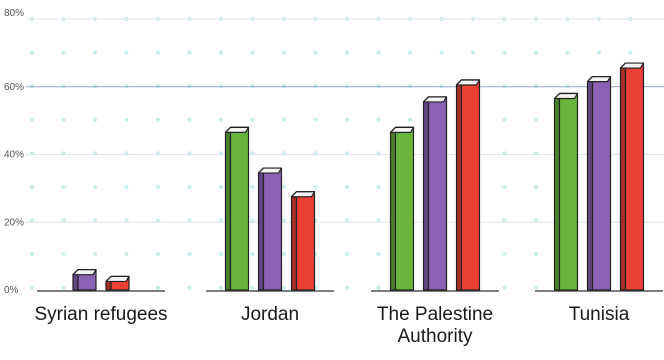 The width and height of the screenshot is (664, 360). I want to click on y-axis-ticks: 0% 20% 40% 60% 80%, so click(14, 152).